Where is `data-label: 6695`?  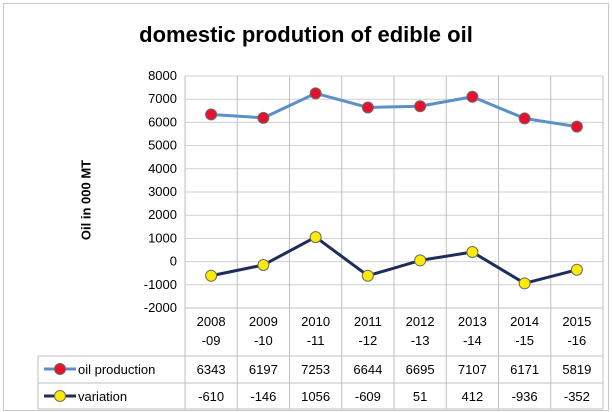 data-label: 6695 is located at coordinates (420, 369).